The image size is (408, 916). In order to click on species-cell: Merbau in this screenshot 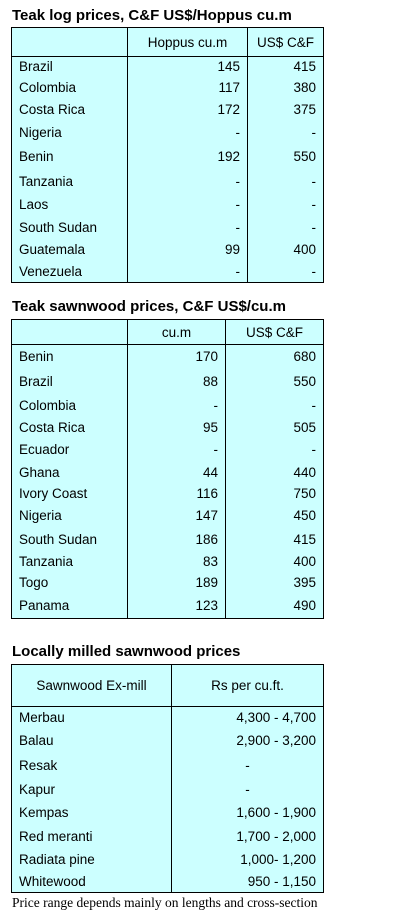, I will do `click(91, 717)`.